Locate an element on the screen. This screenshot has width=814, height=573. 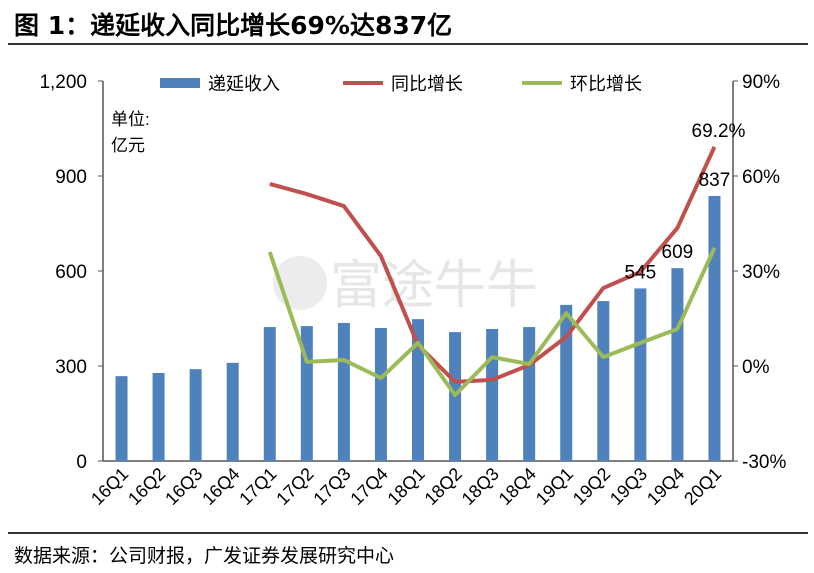
x-tick-label: 18Q1 is located at coordinates (406, 486).